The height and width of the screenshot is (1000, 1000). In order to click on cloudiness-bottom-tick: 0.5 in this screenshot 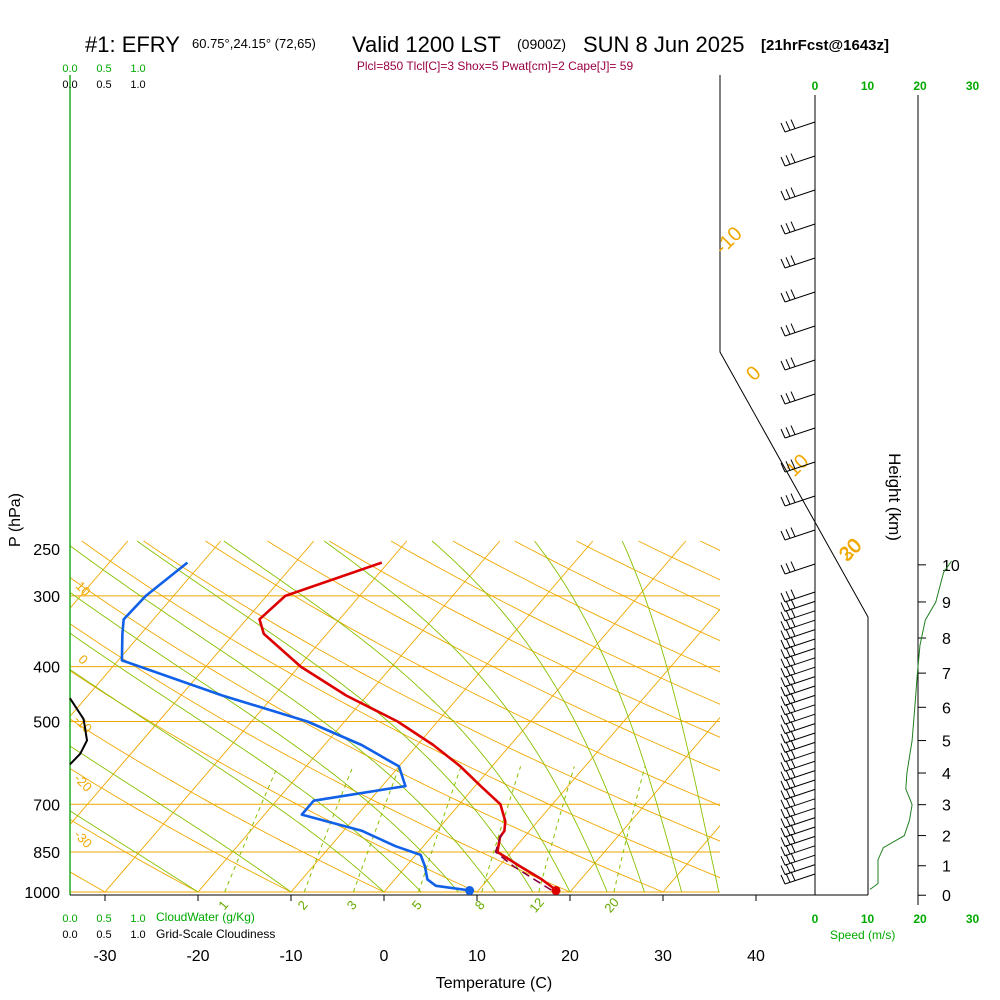, I will do `click(103, 935)`.